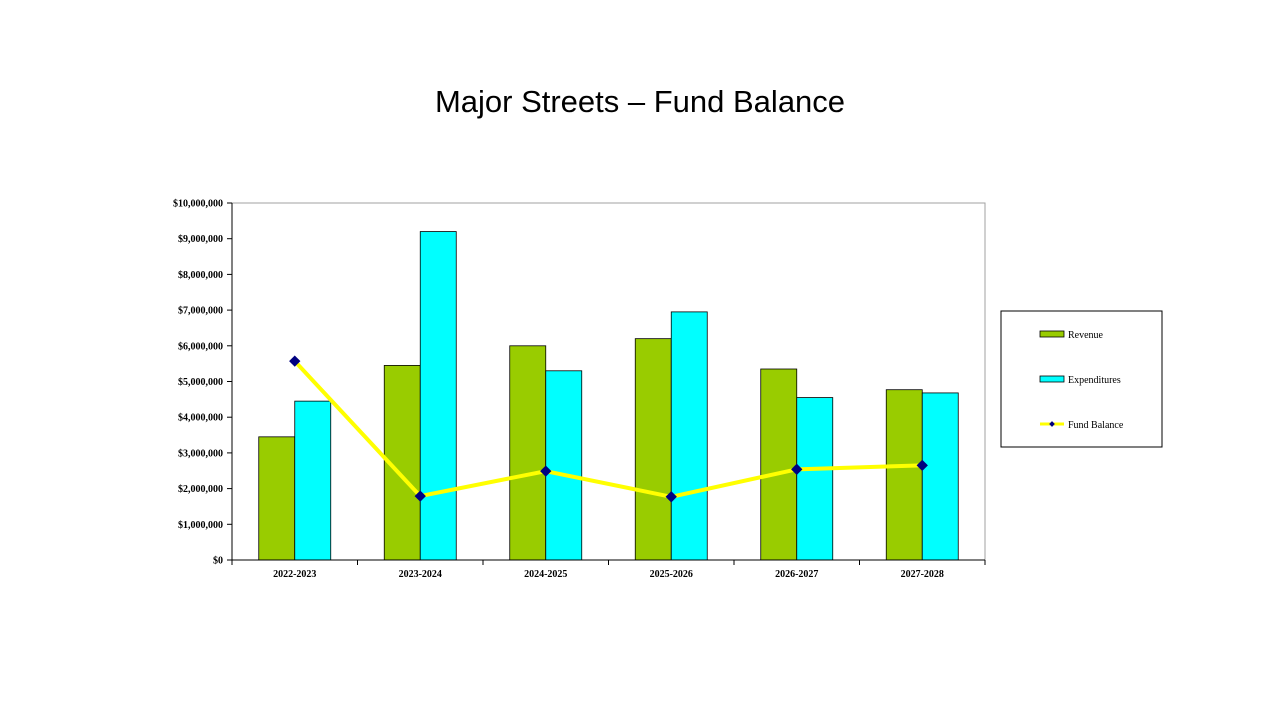 The width and height of the screenshot is (1280, 720). What do you see at coordinates (904, 475) in the screenshot?
I see `bar-revenue-2027-2028` at bounding box center [904, 475].